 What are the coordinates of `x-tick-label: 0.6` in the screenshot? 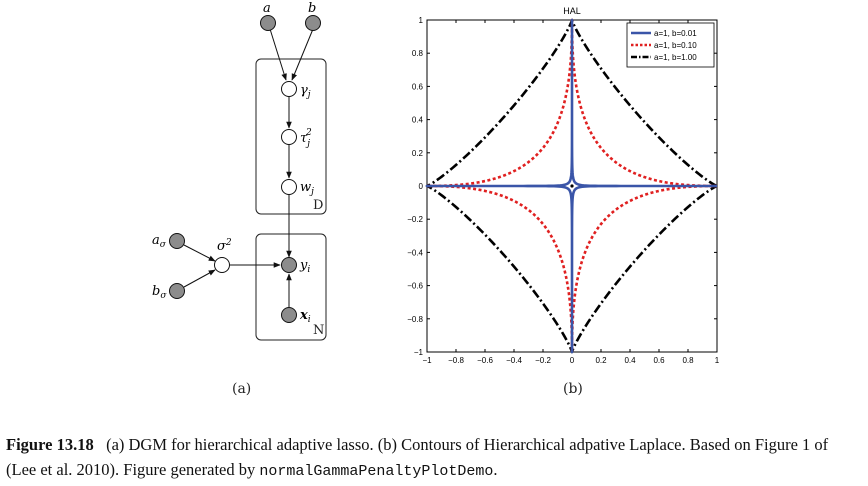 It's located at (659, 360).